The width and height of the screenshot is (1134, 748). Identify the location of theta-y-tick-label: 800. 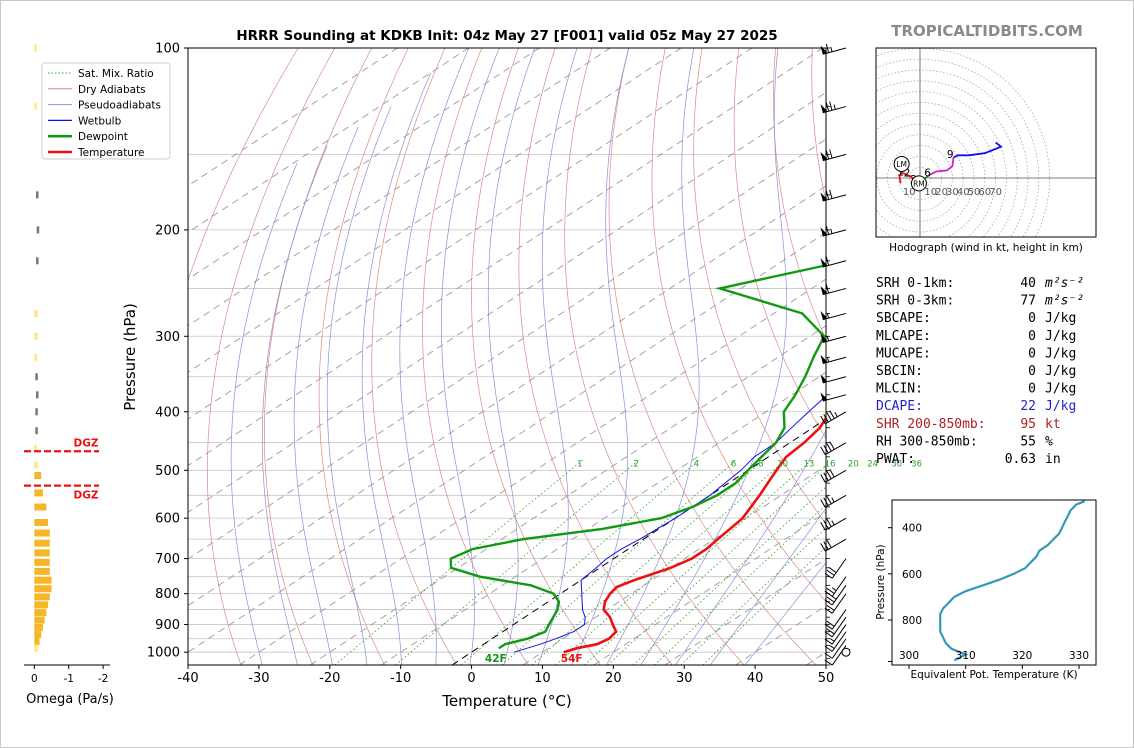
(912, 621).